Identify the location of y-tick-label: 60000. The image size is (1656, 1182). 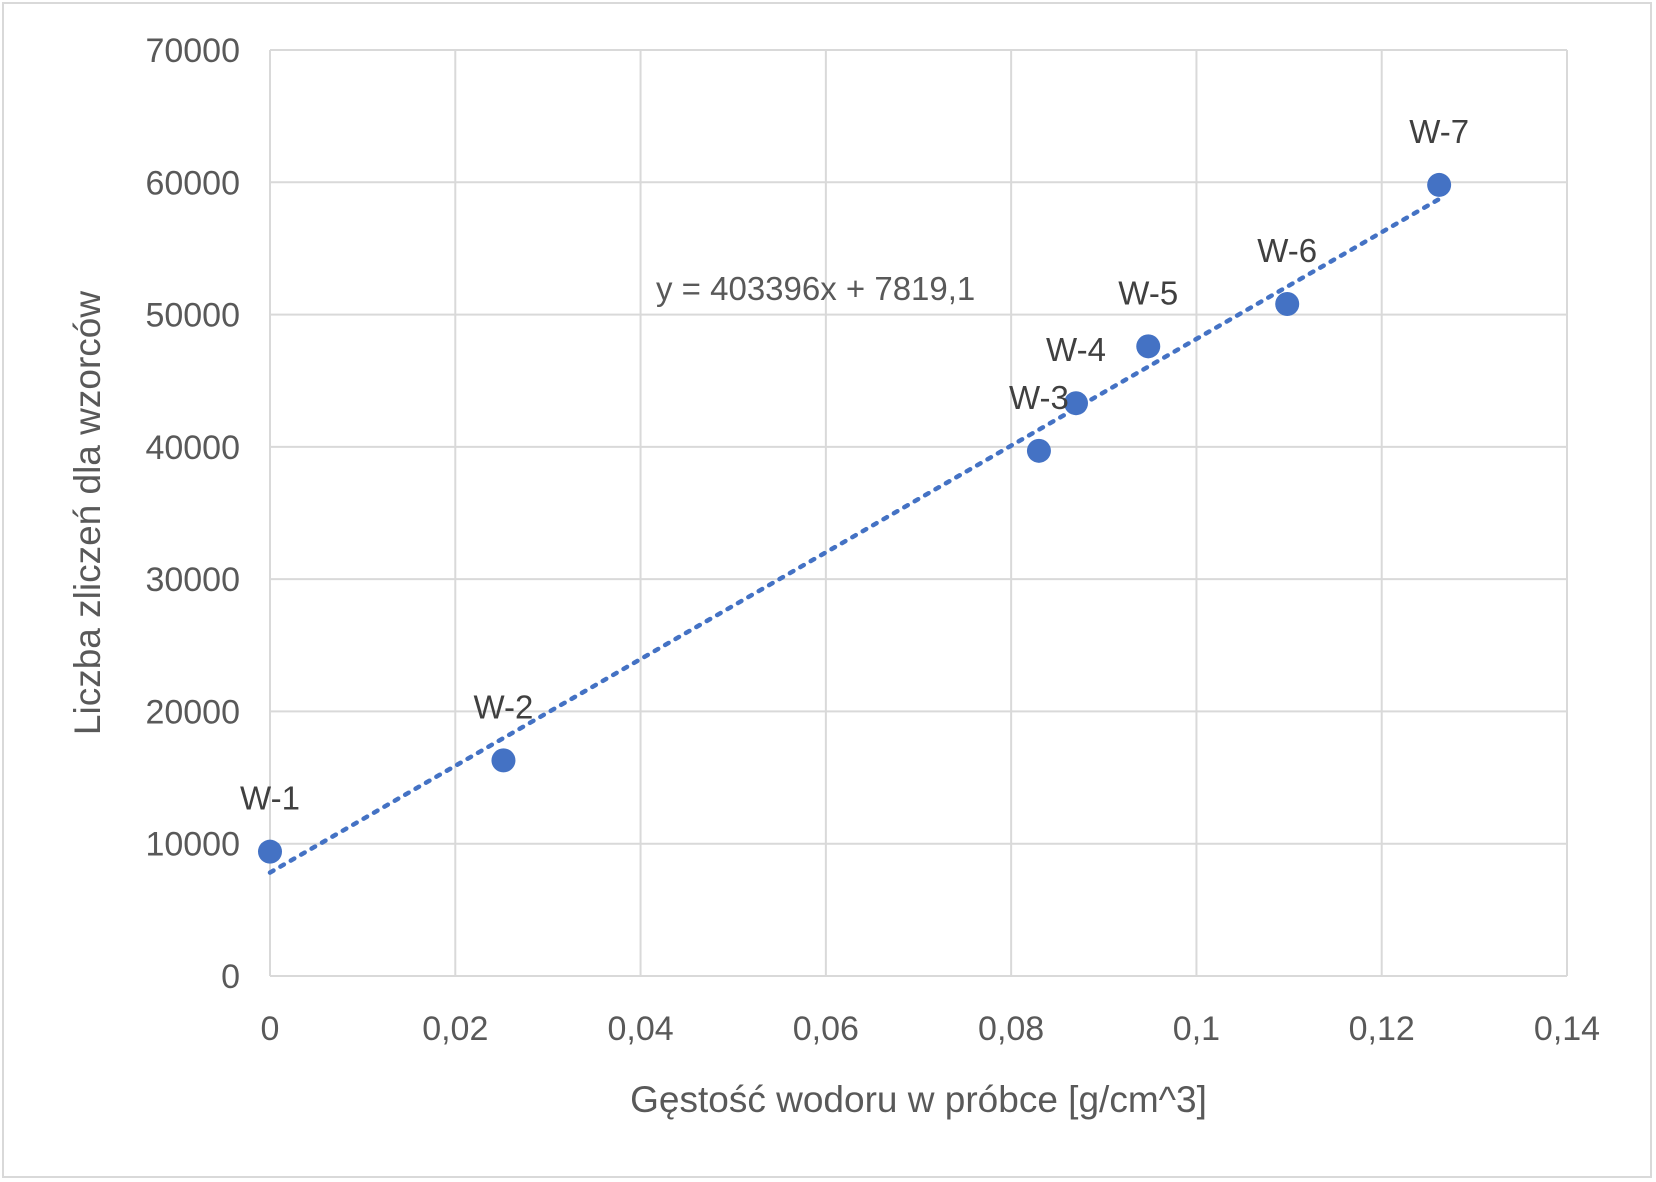
(192, 183).